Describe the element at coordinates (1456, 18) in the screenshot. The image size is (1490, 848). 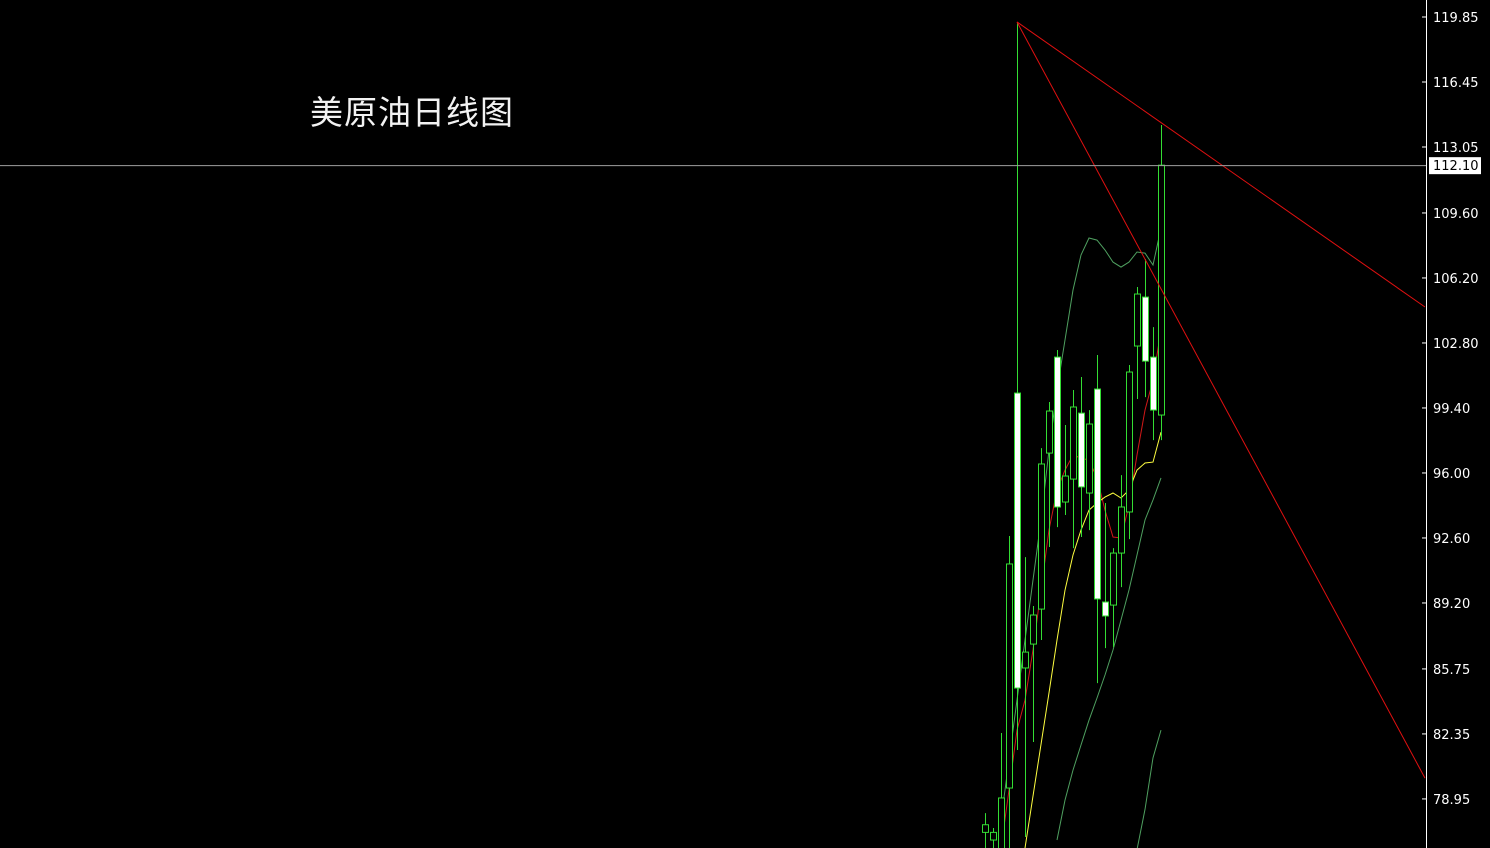
I see `y-tick-label: 119.85` at that location.